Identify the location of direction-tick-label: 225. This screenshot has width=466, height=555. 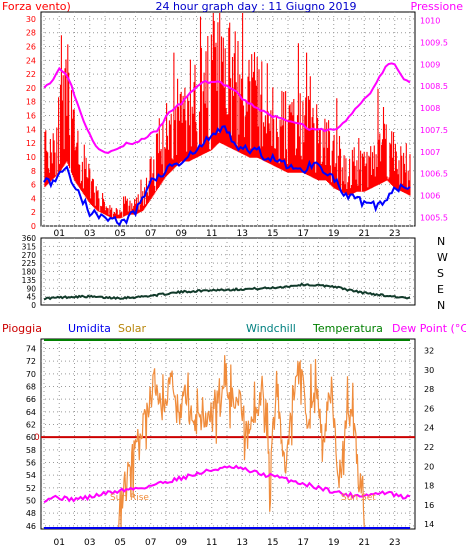
(29, 263).